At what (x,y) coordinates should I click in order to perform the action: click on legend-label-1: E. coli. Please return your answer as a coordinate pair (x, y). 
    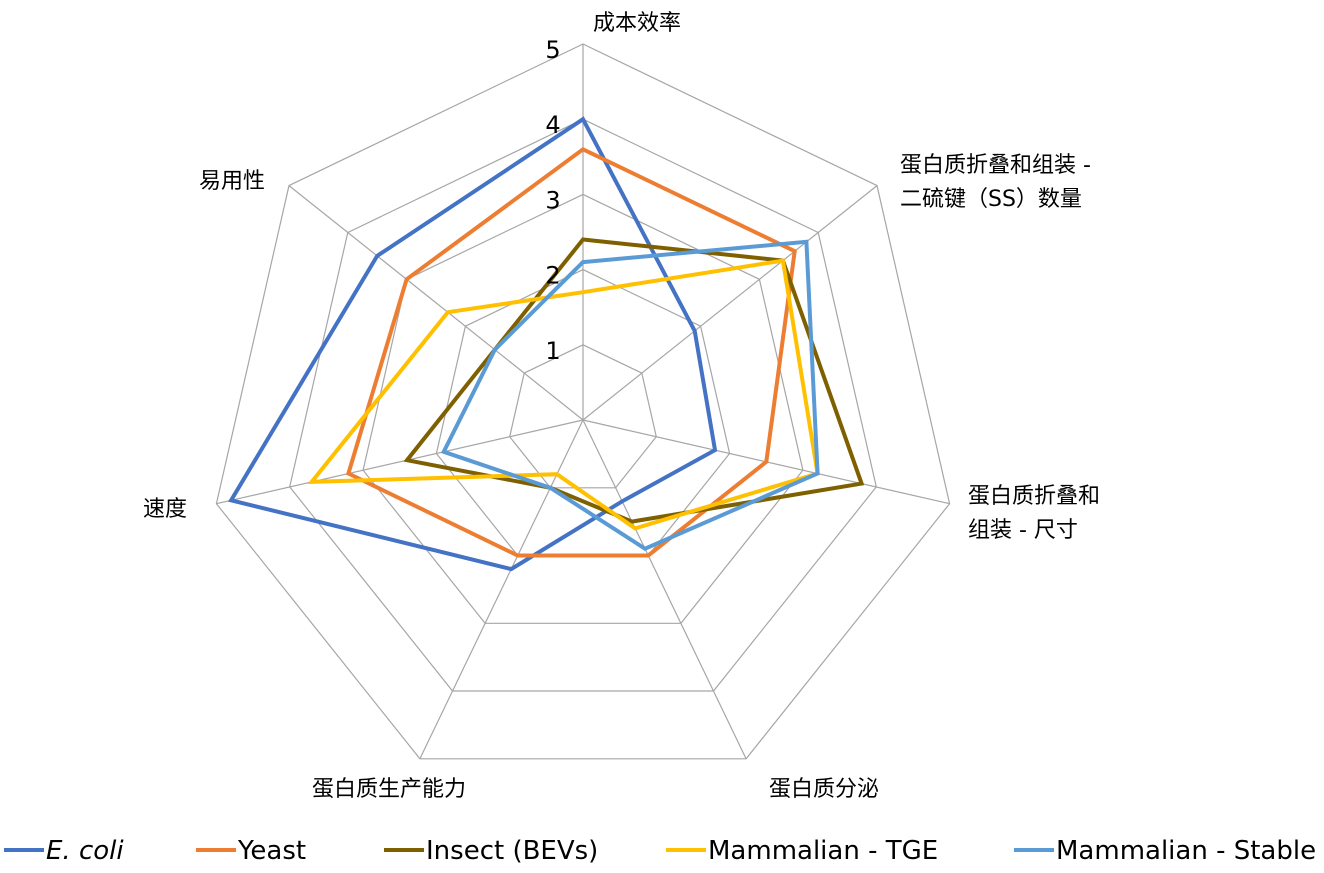
    Looking at the image, I should click on (85, 851).